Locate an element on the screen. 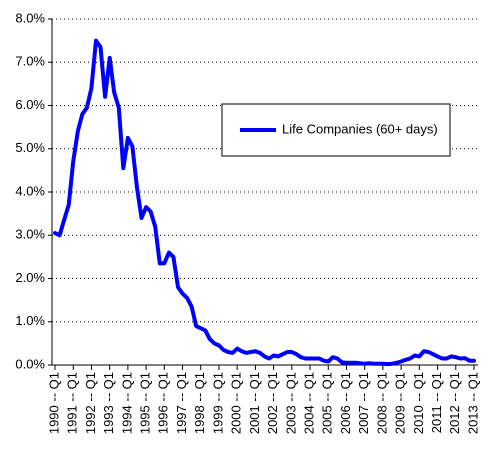  x-tick-label: 2013 -- Q1 is located at coordinates (472, 403).